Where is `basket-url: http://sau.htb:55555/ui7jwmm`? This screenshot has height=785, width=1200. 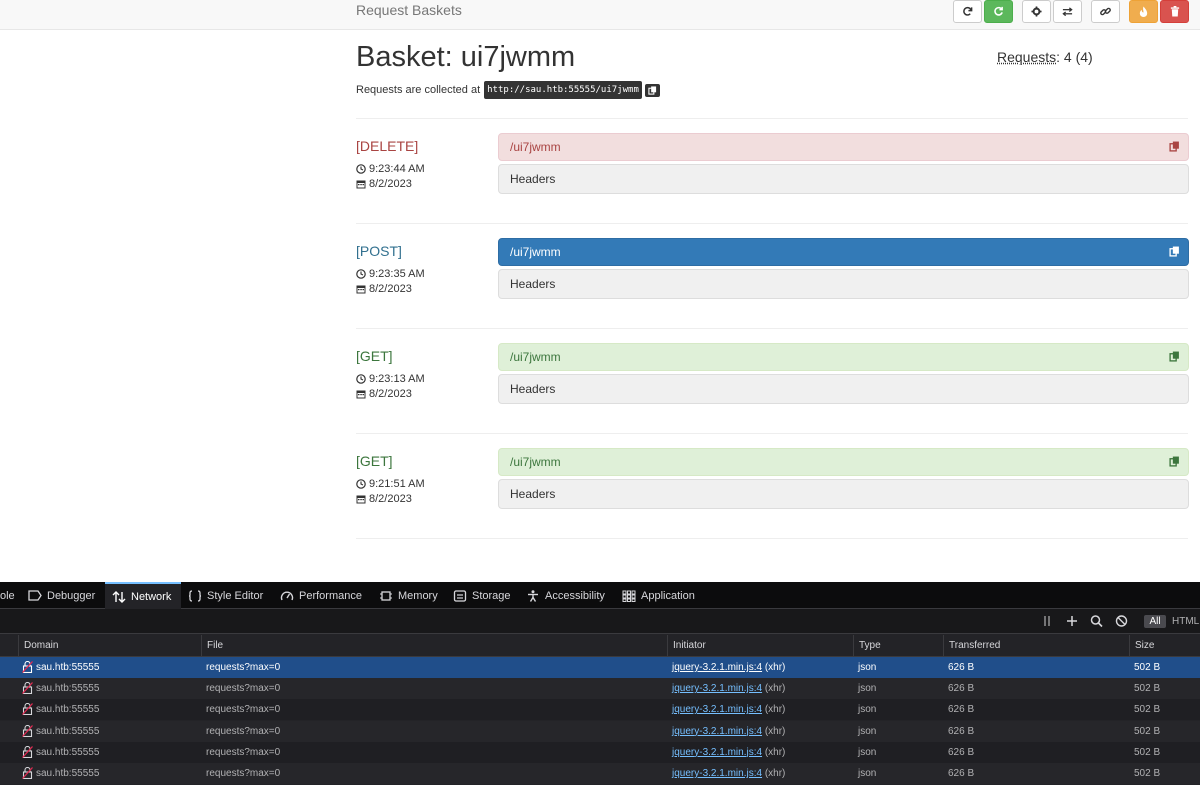
basket-url: http://sau.htb:55555/ui7jwmm is located at coordinates (563, 90).